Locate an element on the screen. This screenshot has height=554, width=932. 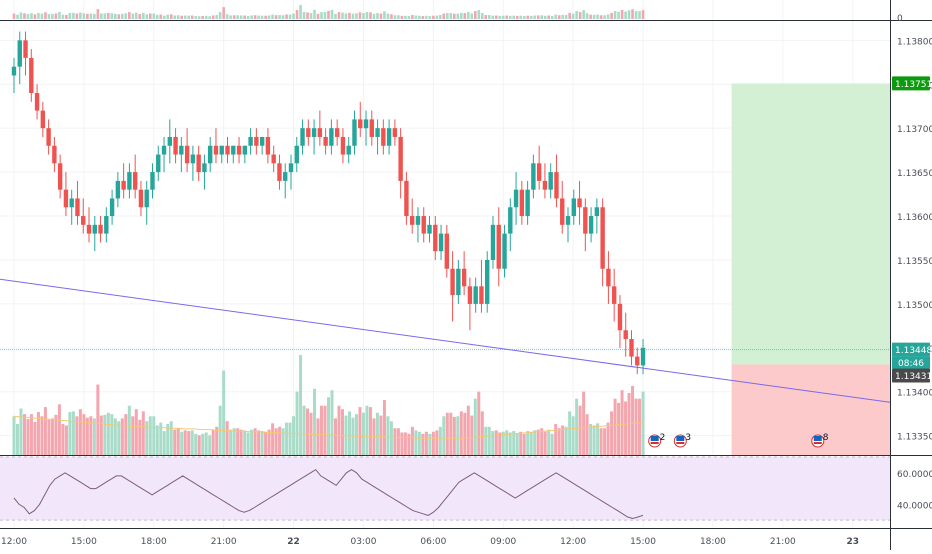
time-tick-label-6: 06:00 is located at coordinates (433, 542).